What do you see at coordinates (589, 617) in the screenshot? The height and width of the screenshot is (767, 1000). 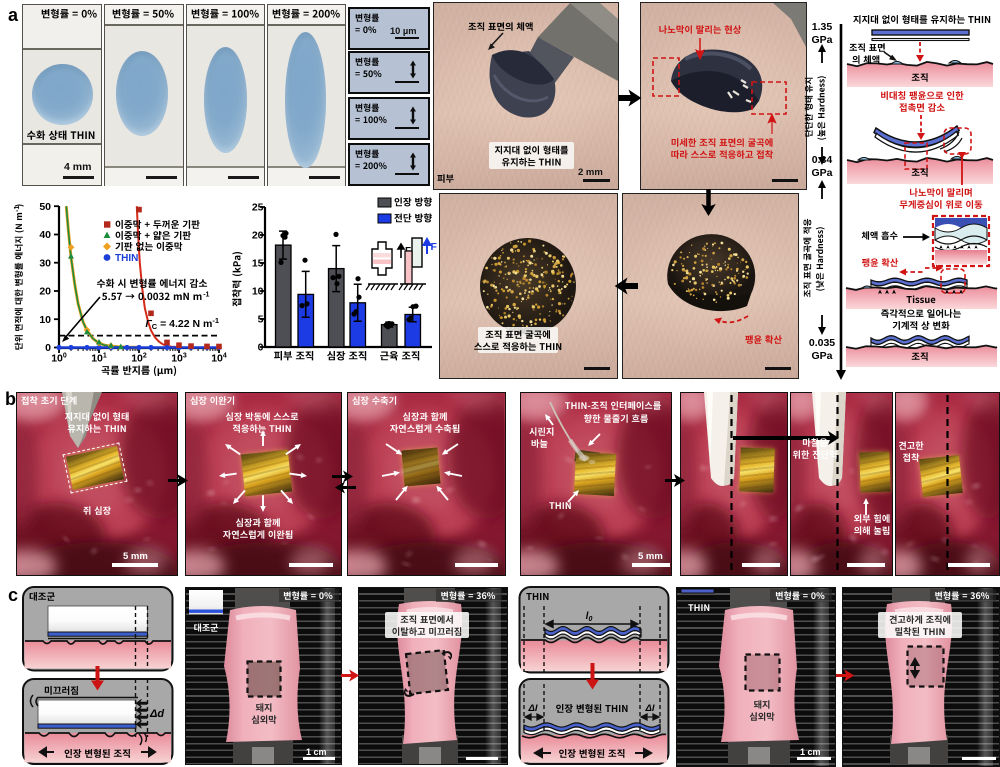 I see `svg-text: l0` at bounding box center [589, 617].